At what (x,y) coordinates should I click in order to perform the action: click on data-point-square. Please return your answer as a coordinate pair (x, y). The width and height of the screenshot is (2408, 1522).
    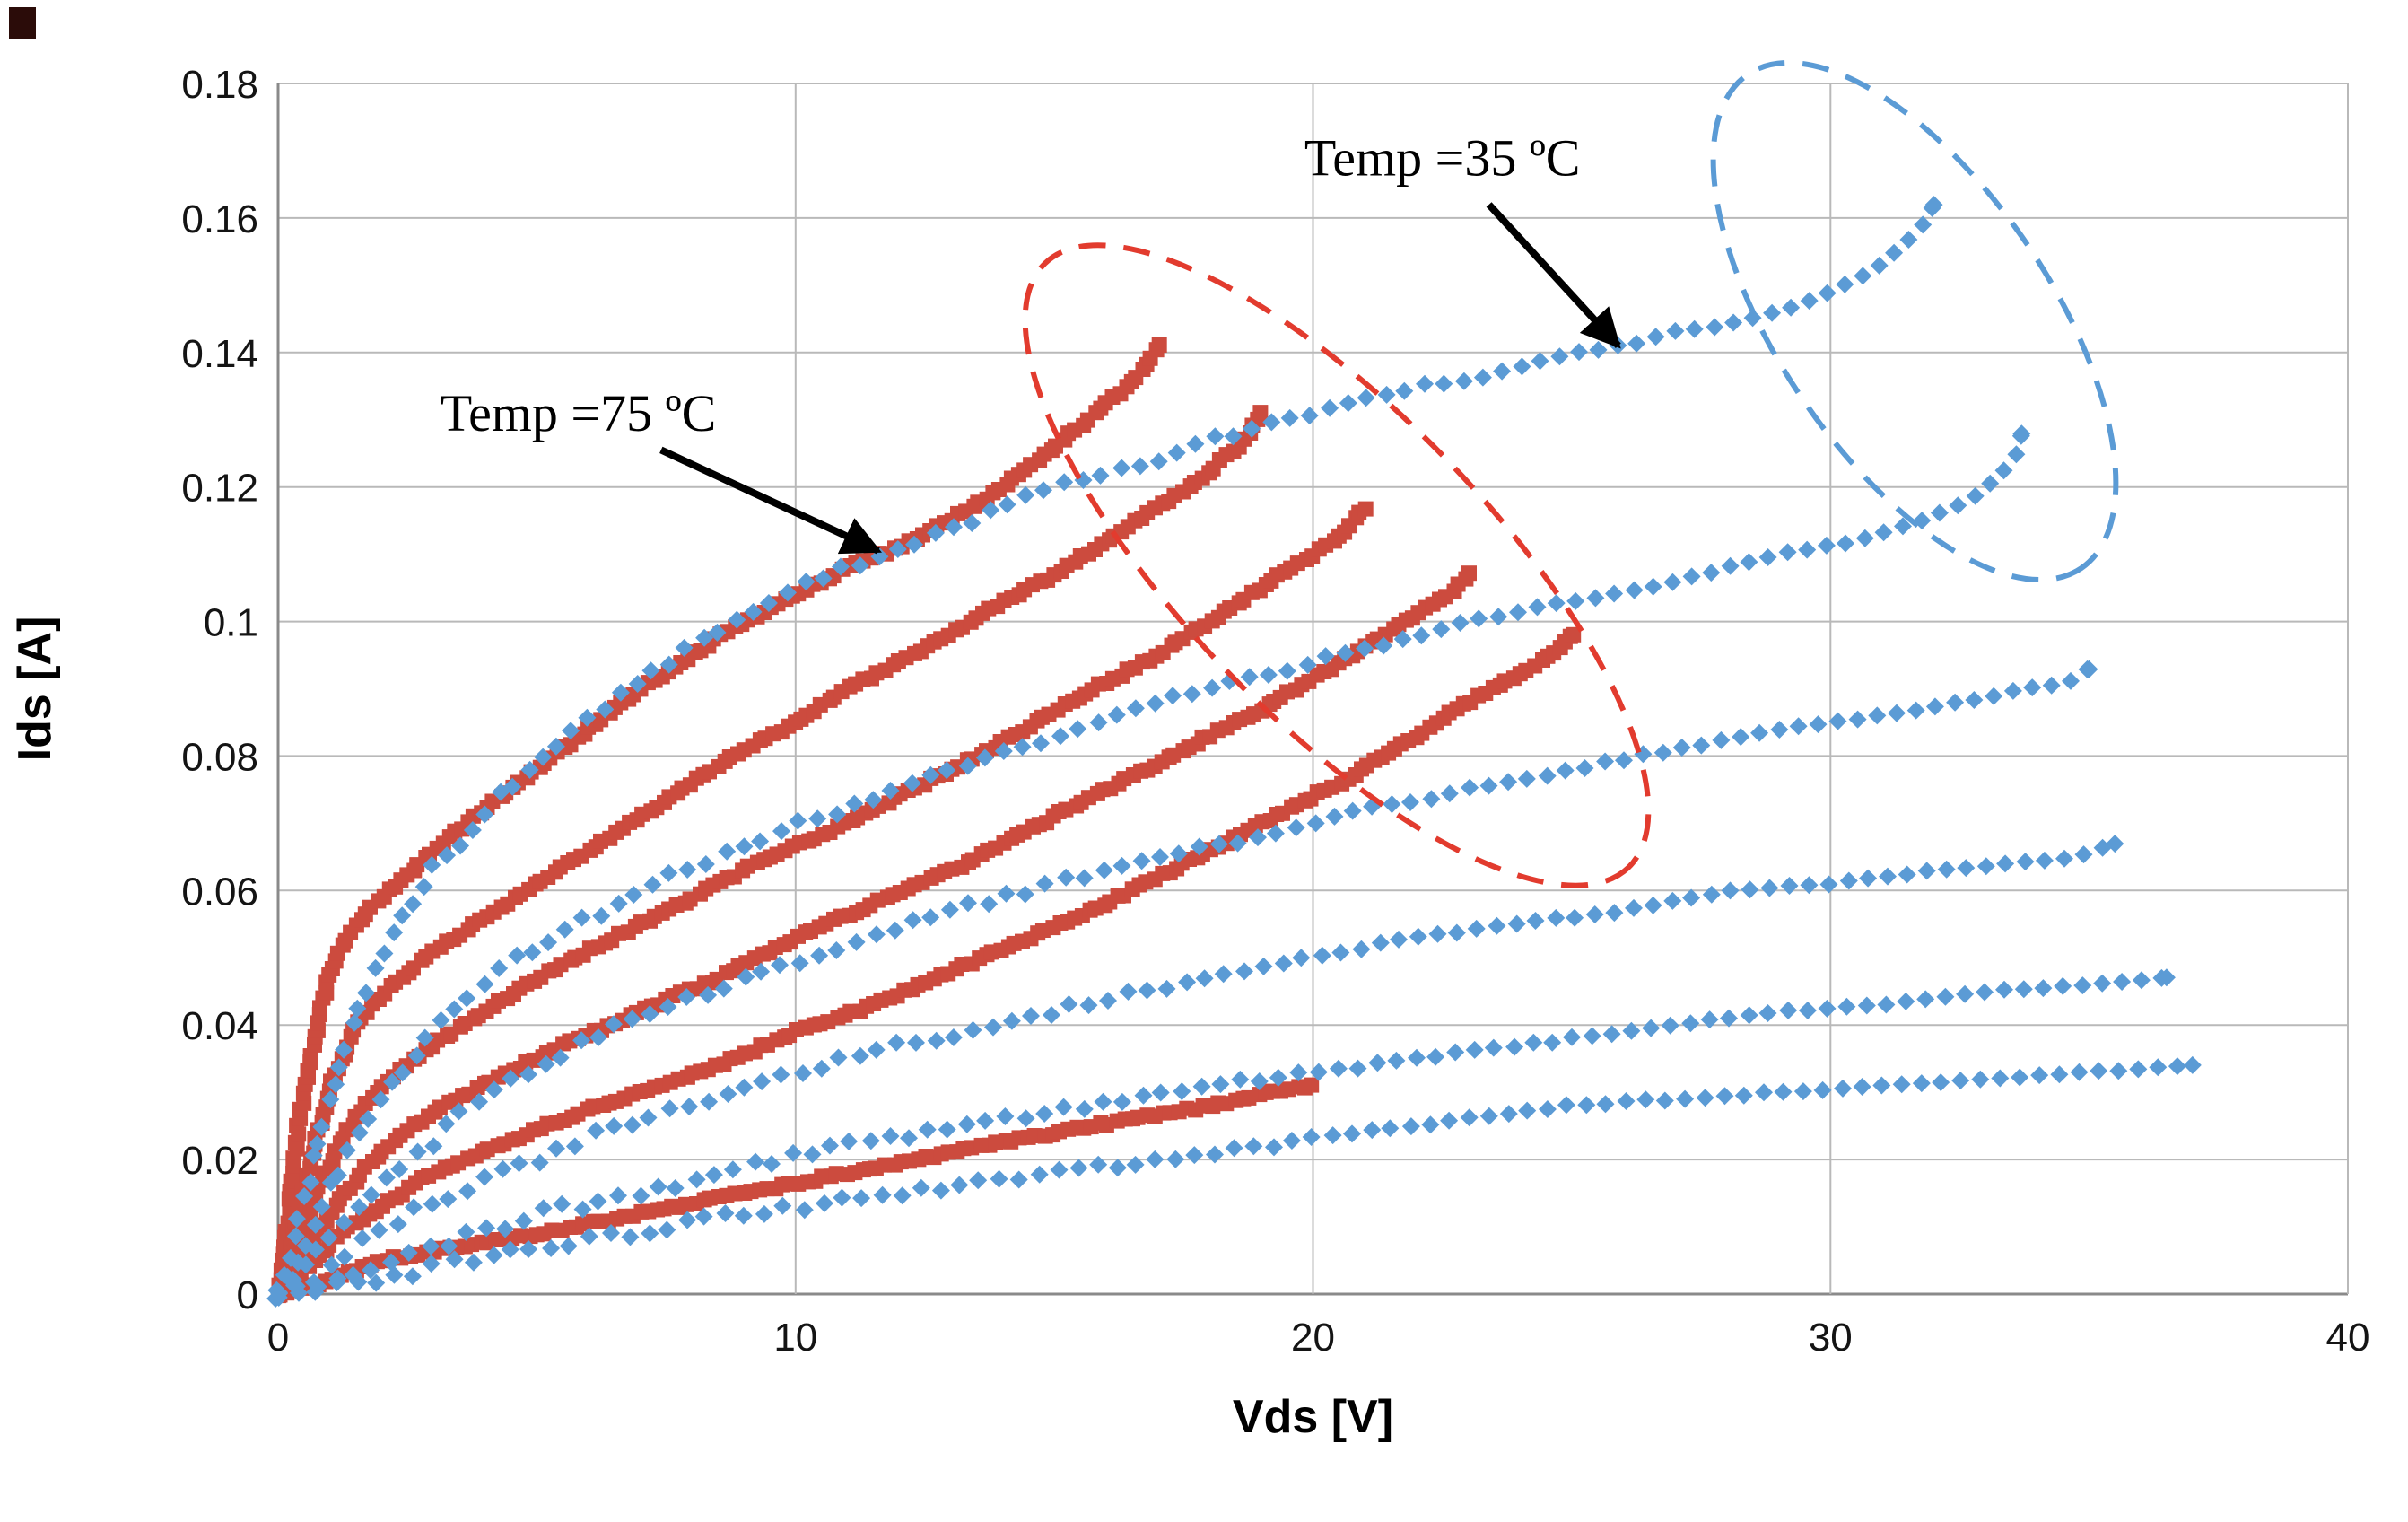
    Looking at the image, I should click on (1574, 634).